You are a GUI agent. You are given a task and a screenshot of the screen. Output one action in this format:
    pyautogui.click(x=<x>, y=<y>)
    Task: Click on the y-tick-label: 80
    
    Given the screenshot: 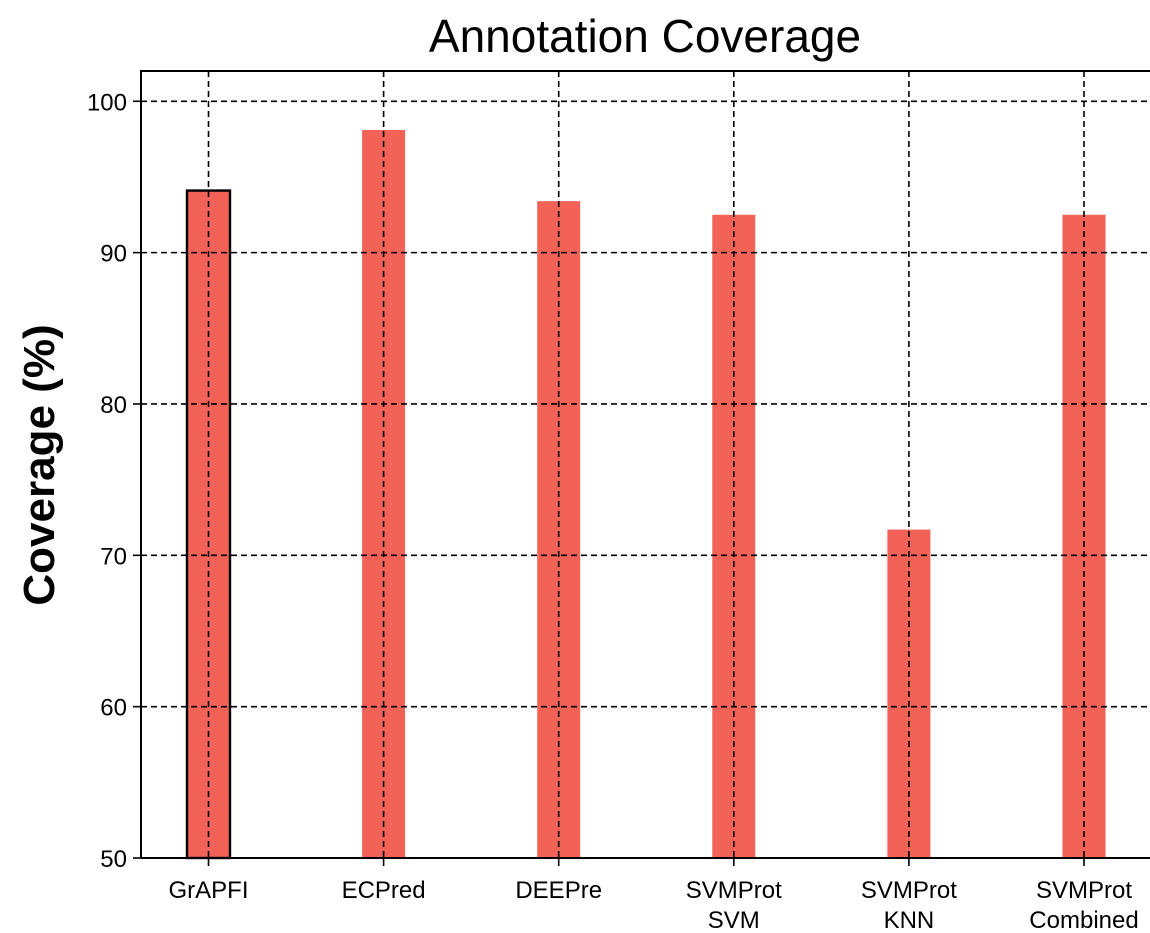 What is the action you would take?
    pyautogui.click(x=113, y=405)
    